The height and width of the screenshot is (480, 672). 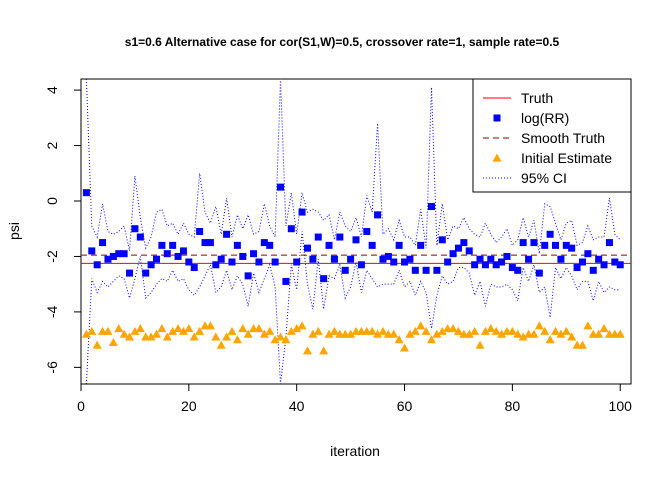 What do you see at coordinates (354, 399) in the screenshot?
I see `x-axis: 0 20 40 60 80 100` at bounding box center [354, 399].